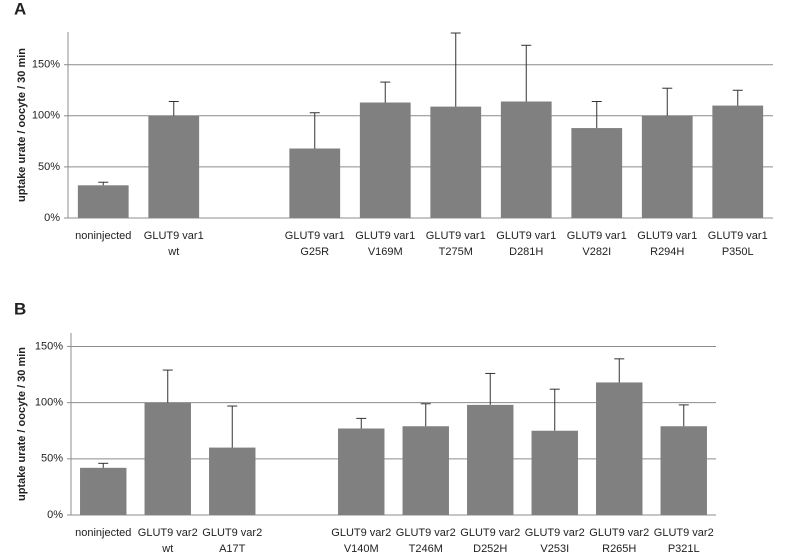  What do you see at coordinates (490, 540) in the screenshot?
I see `x-tick-label: GLUT9 var2 D252H` at bounding box center [490, 540].